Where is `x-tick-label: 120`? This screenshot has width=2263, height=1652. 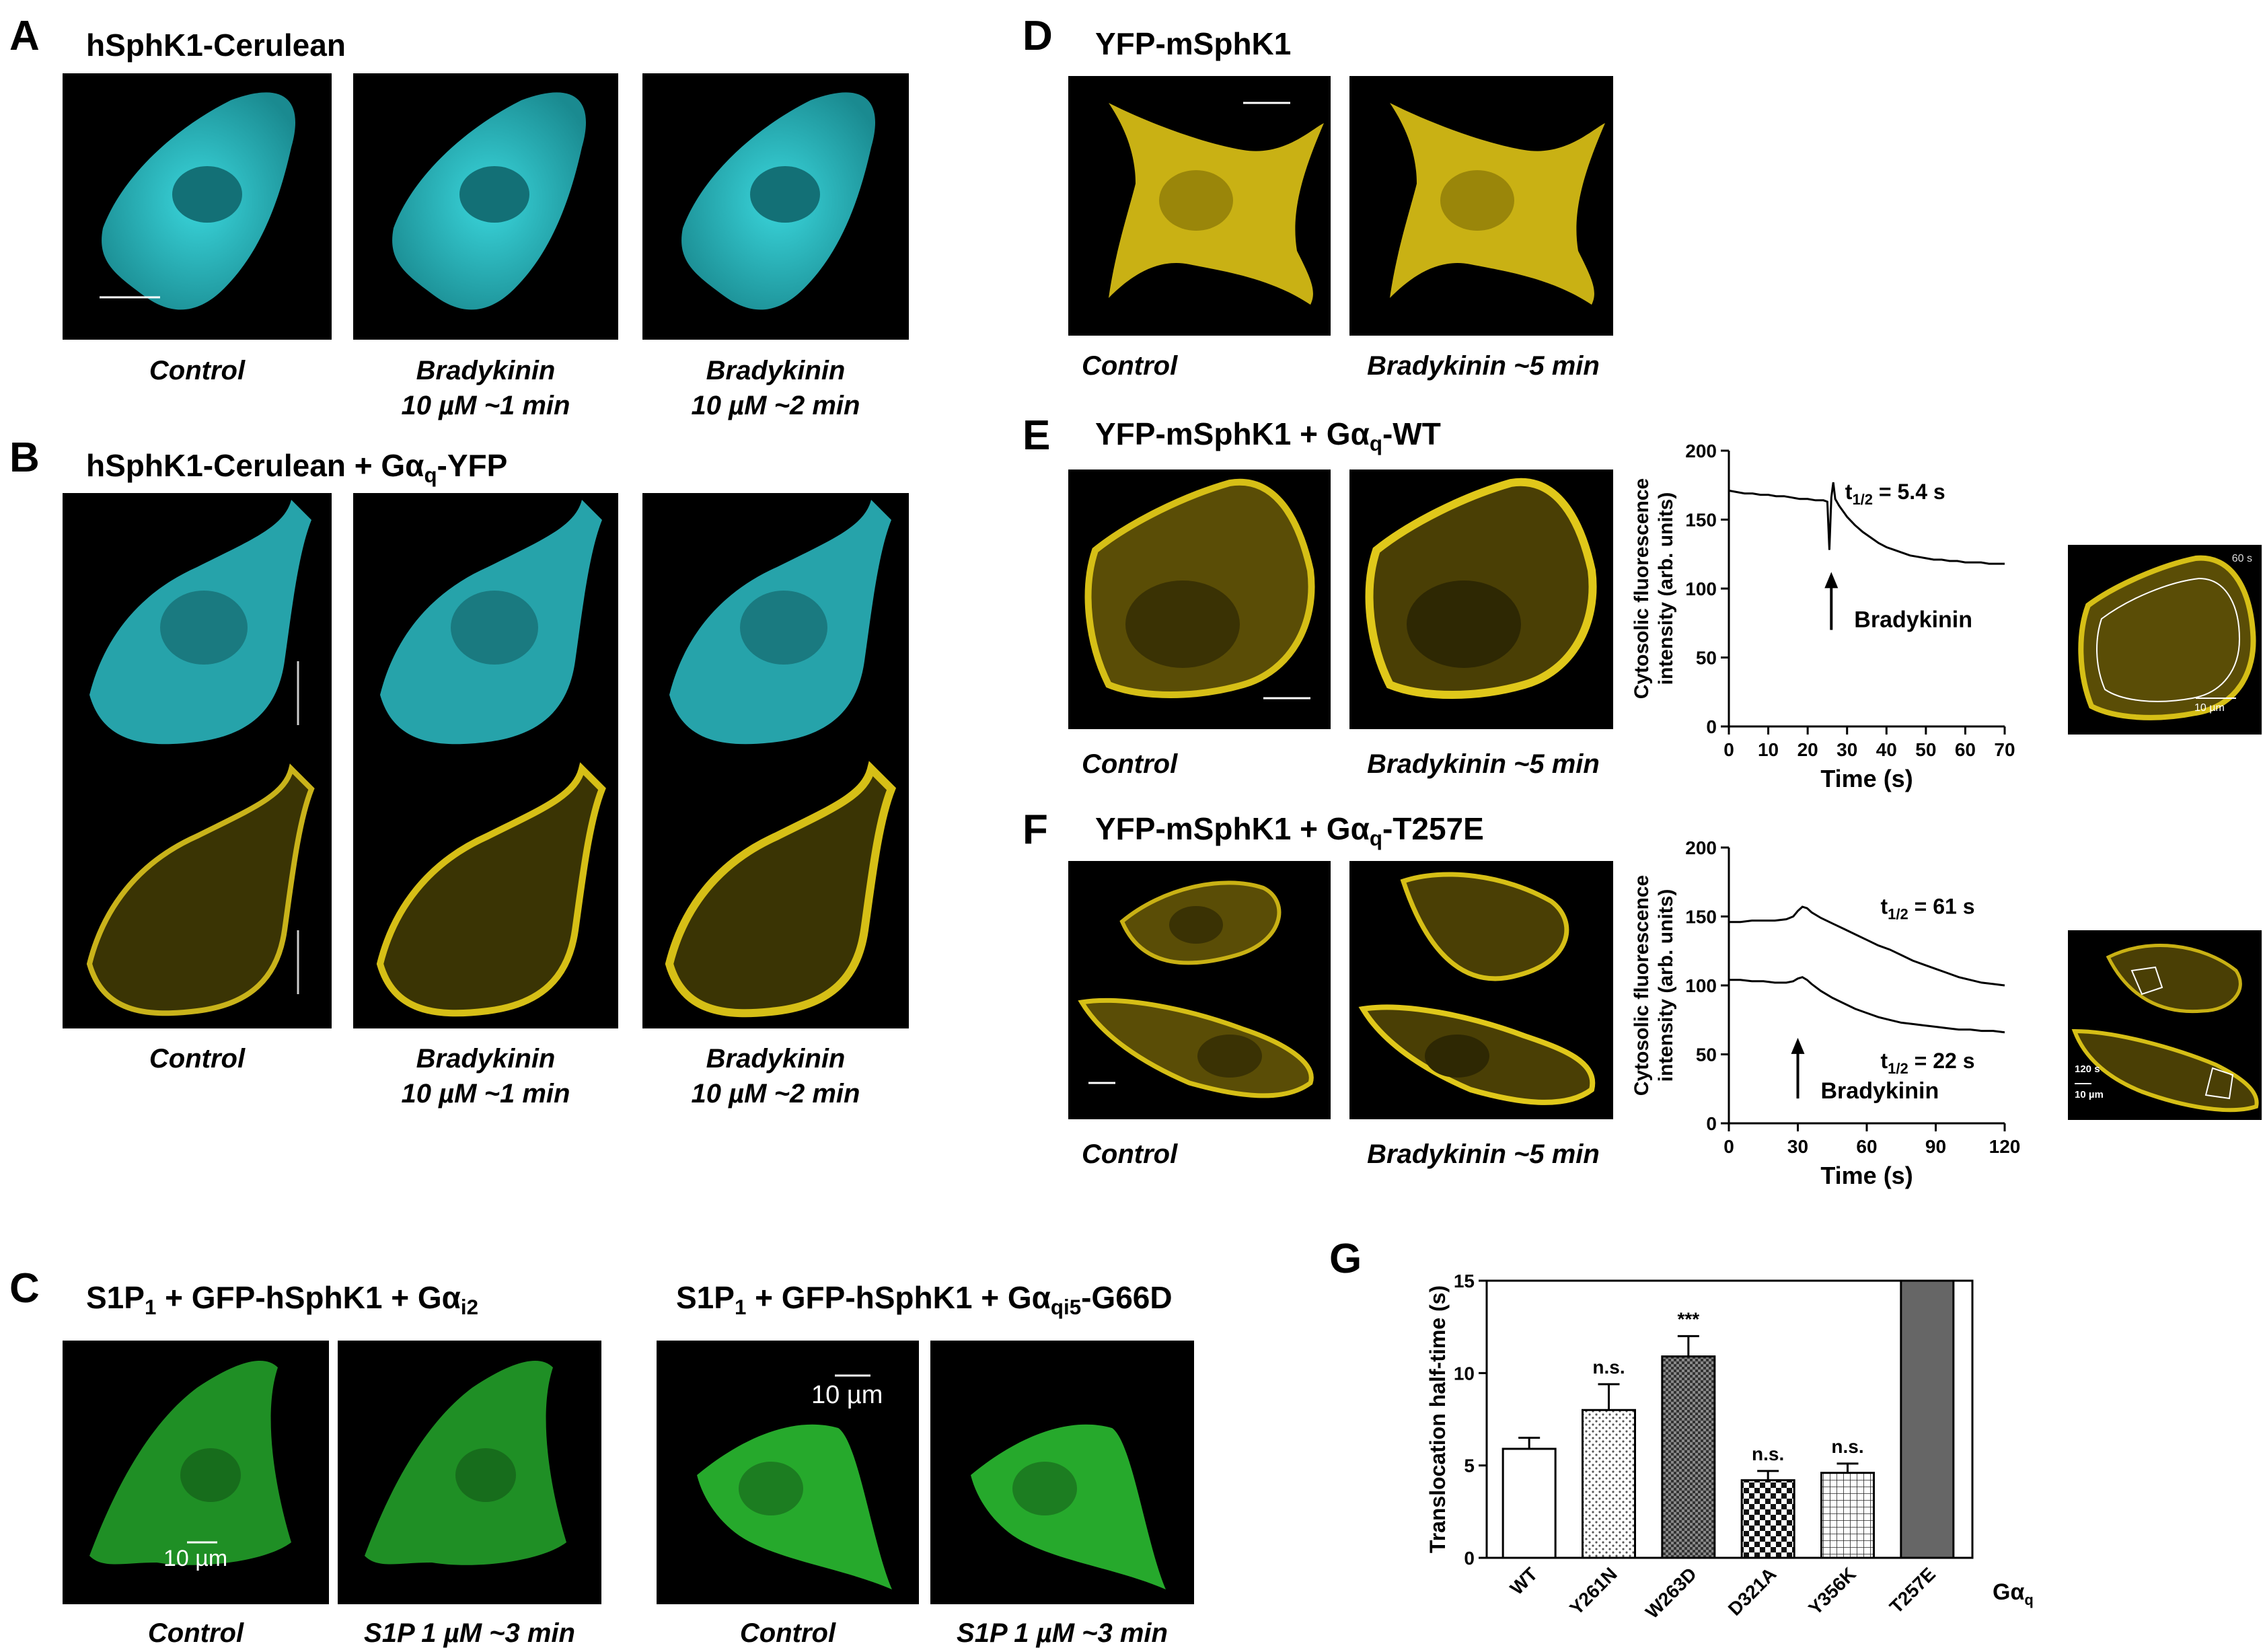
x-tick-label: 120 is located at coordinates (2005, 1146).